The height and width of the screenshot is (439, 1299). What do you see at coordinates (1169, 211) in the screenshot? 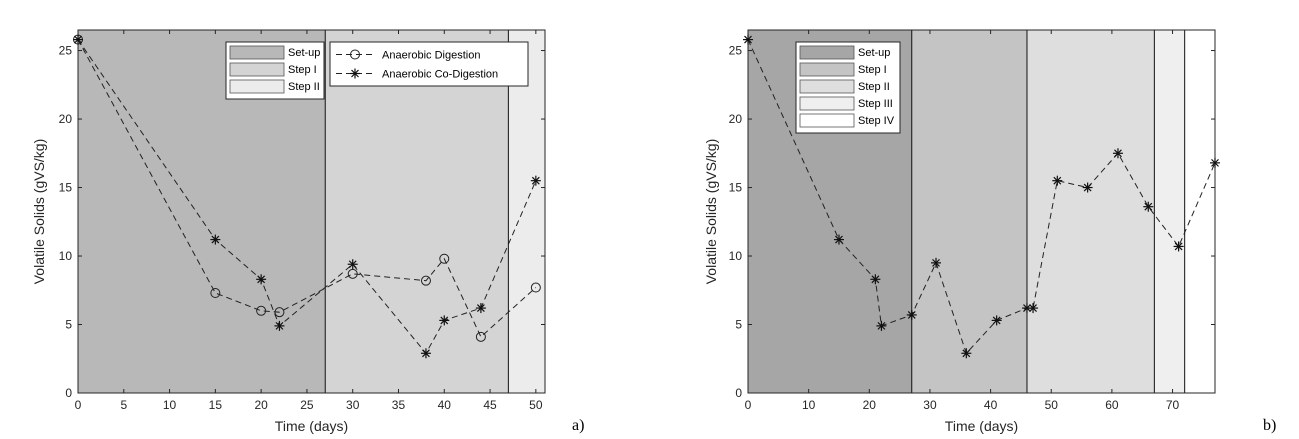
I see `phase-band-step-iii` at bounding box center [1169, 211].